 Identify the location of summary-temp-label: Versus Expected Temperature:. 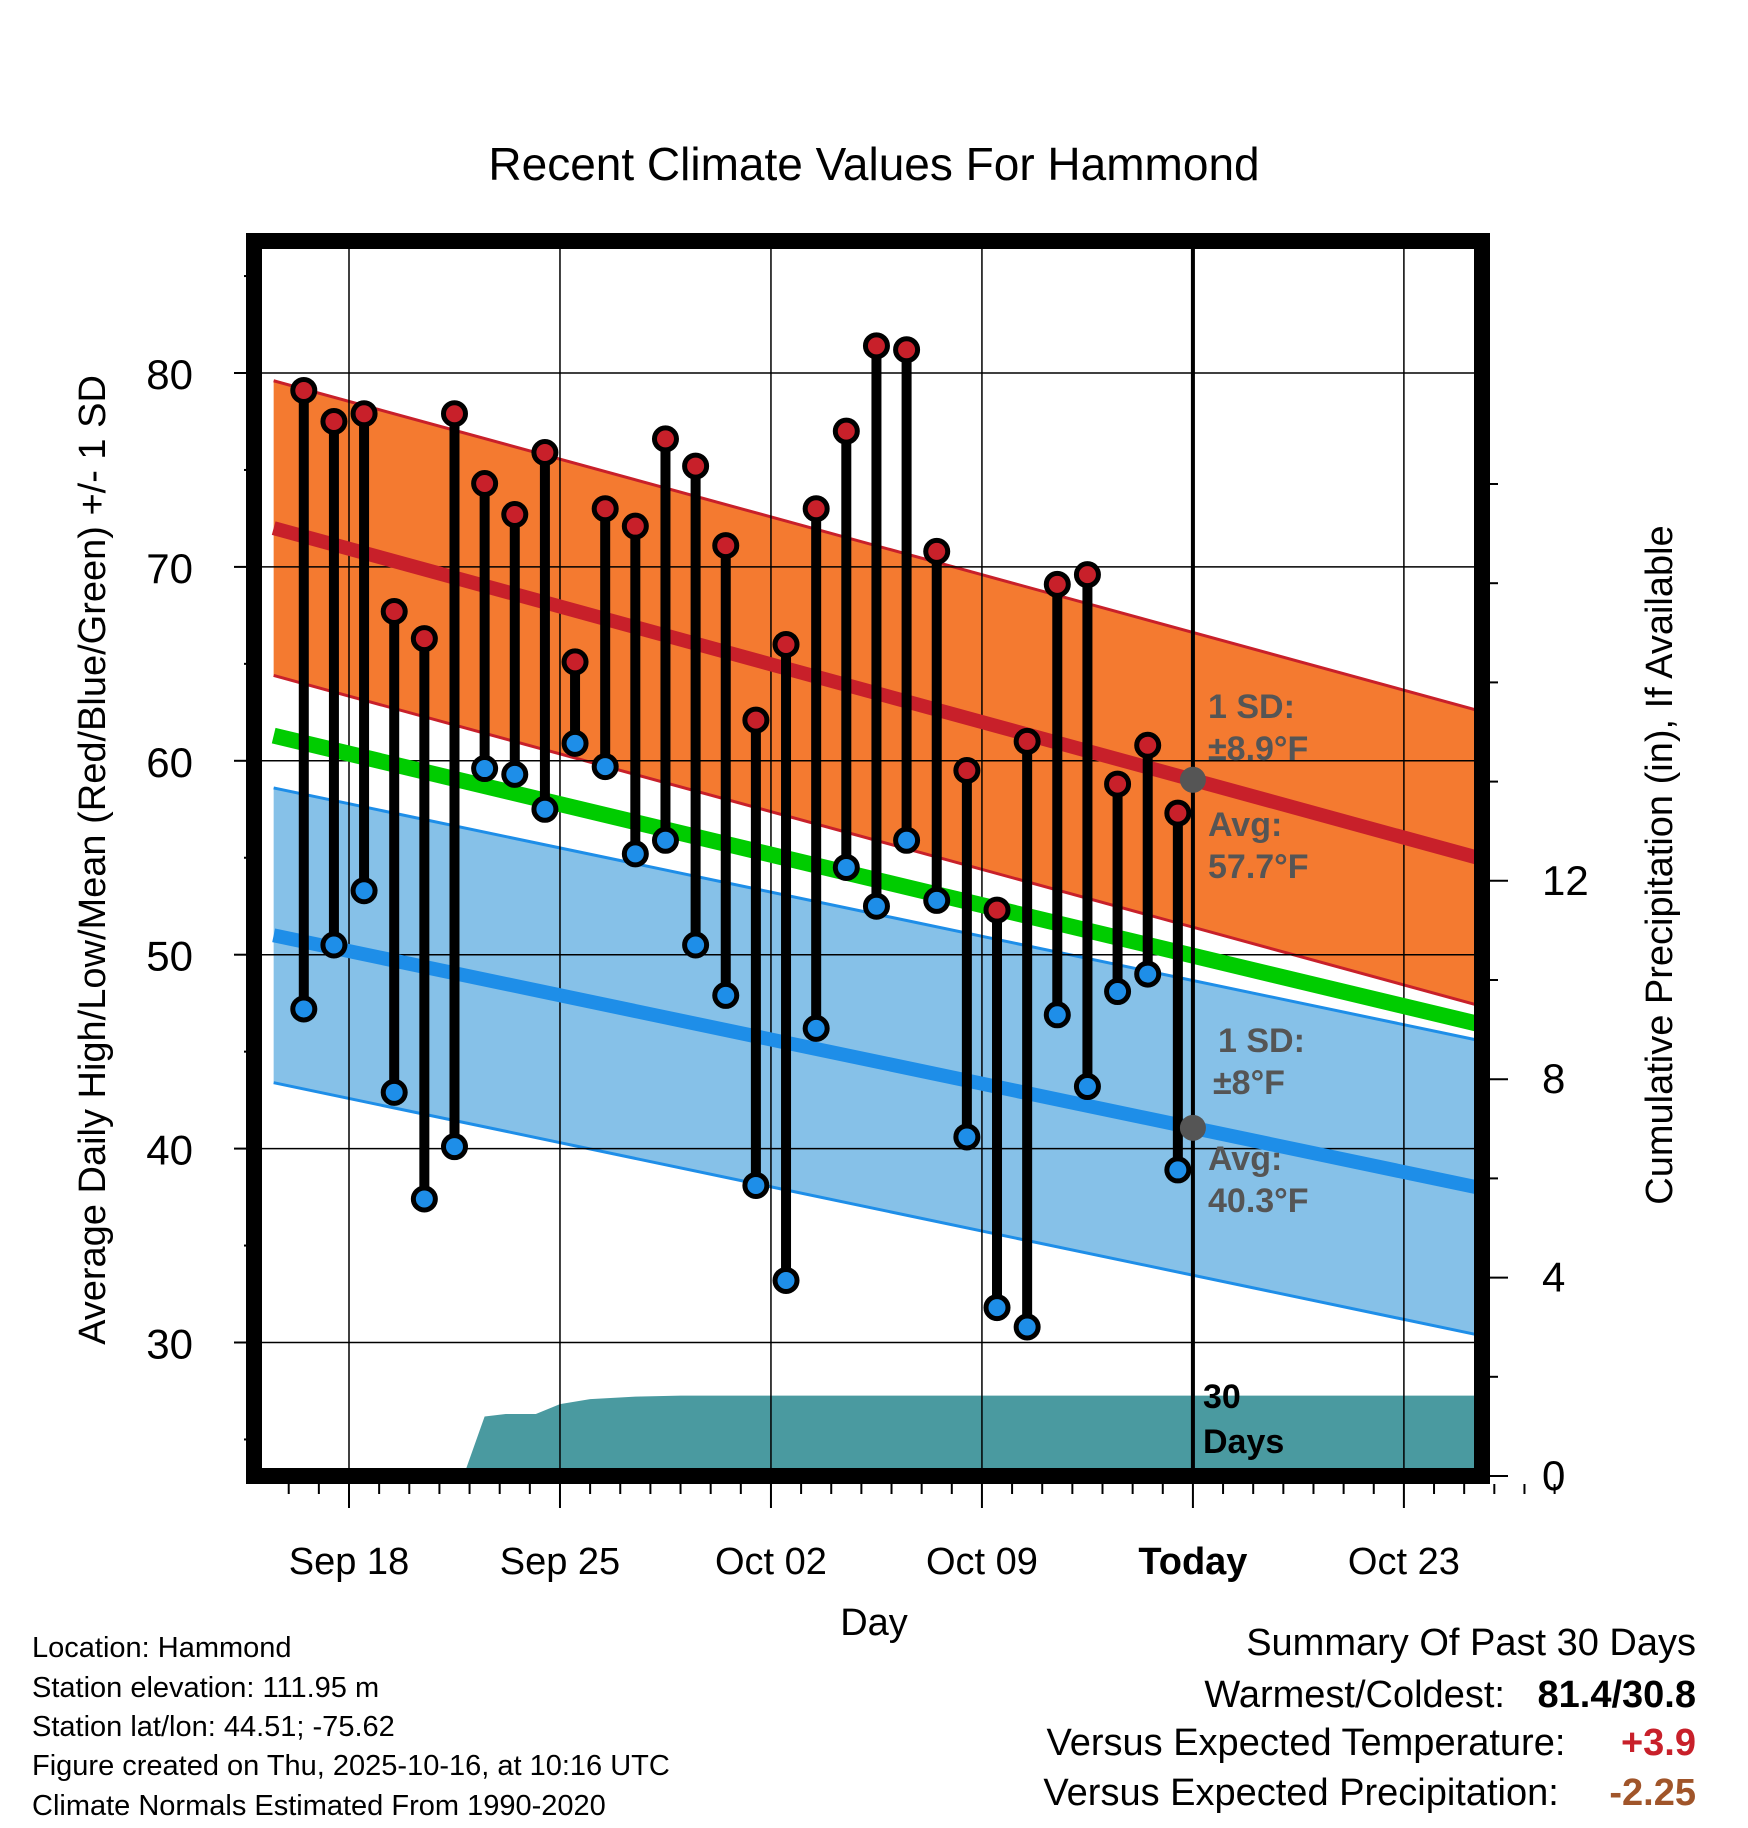
(1306, 1743).